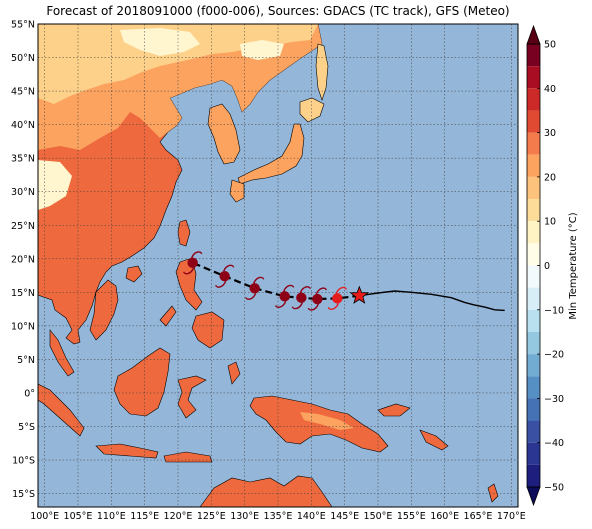  Describe the element at coordinates (168, 316) in the screenshot. I see `land-palawan` at that location.